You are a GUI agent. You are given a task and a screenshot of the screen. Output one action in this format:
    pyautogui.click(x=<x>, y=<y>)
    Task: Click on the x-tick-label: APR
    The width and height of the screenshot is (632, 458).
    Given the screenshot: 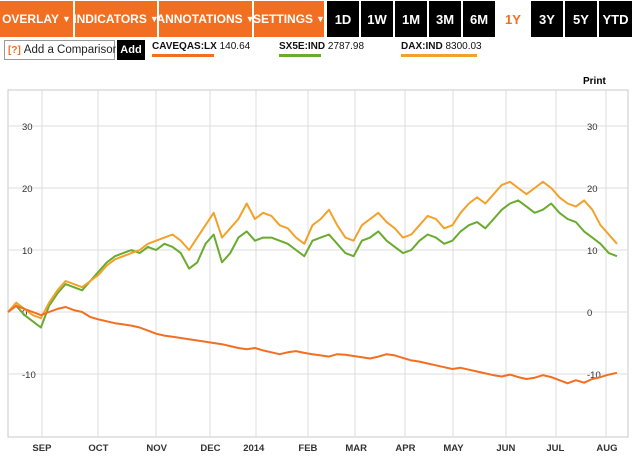 What is the action you would take?
    pyautogui.click(x=405, y=448)
    